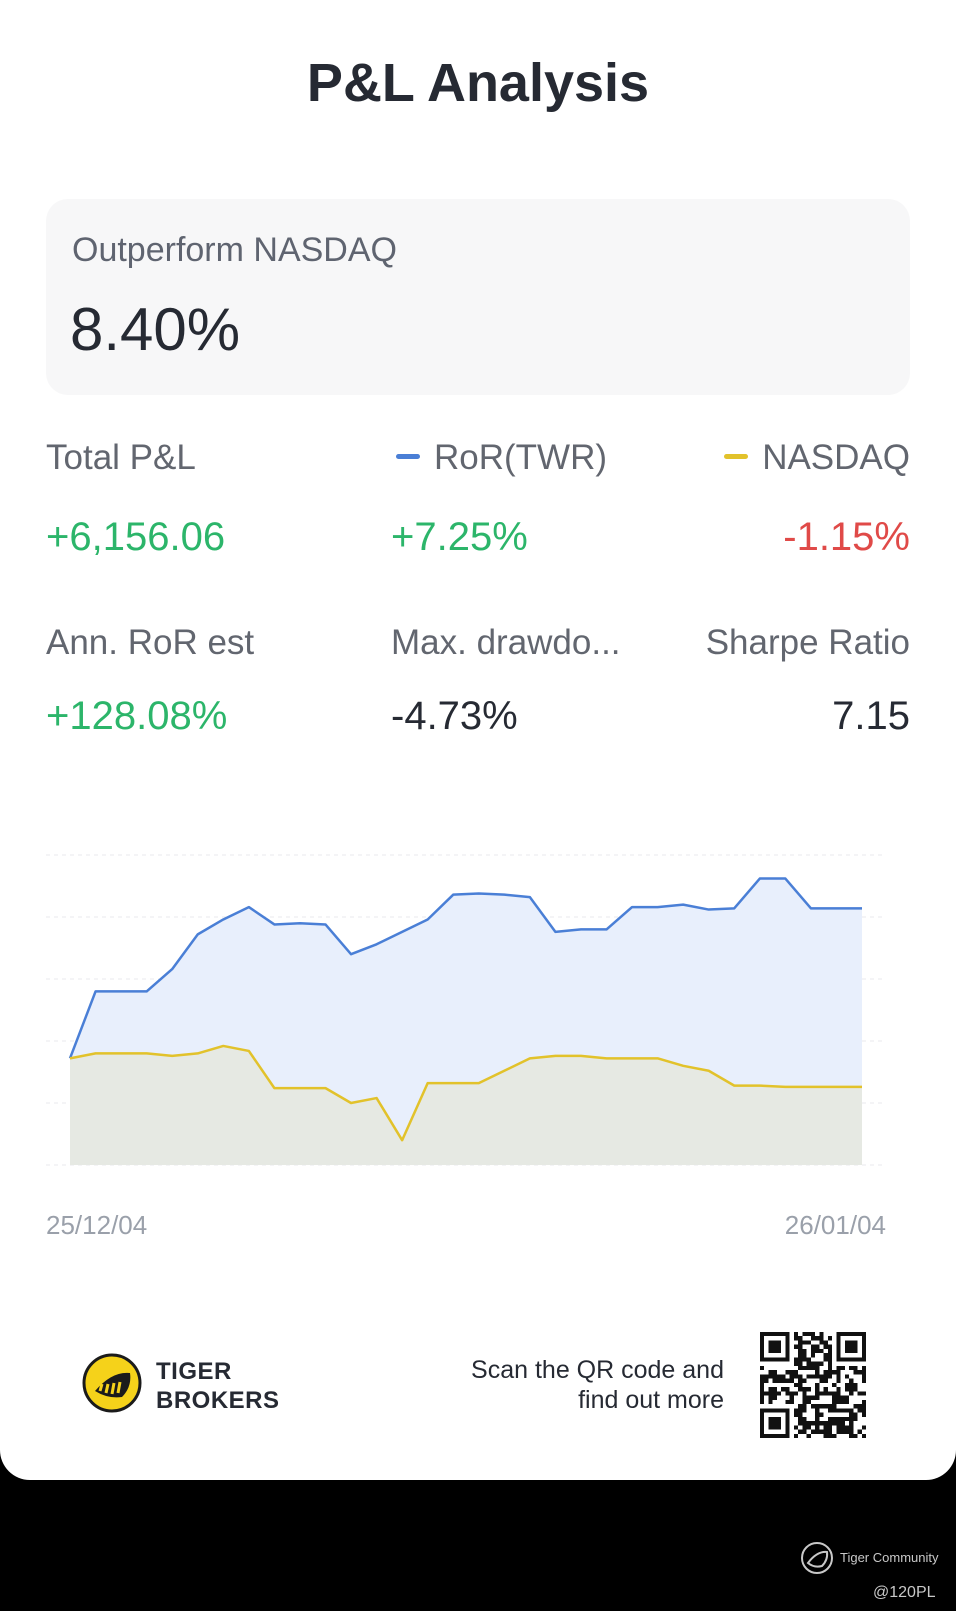 This screenshot has width=956, height=1611. I want to click on outperform-value: 8.40%, so click(155, 329).